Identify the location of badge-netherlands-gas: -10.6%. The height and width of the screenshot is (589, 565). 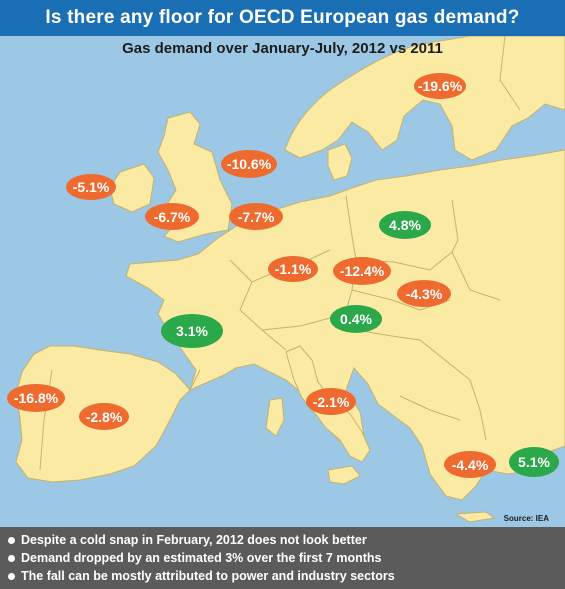
(249, 164).